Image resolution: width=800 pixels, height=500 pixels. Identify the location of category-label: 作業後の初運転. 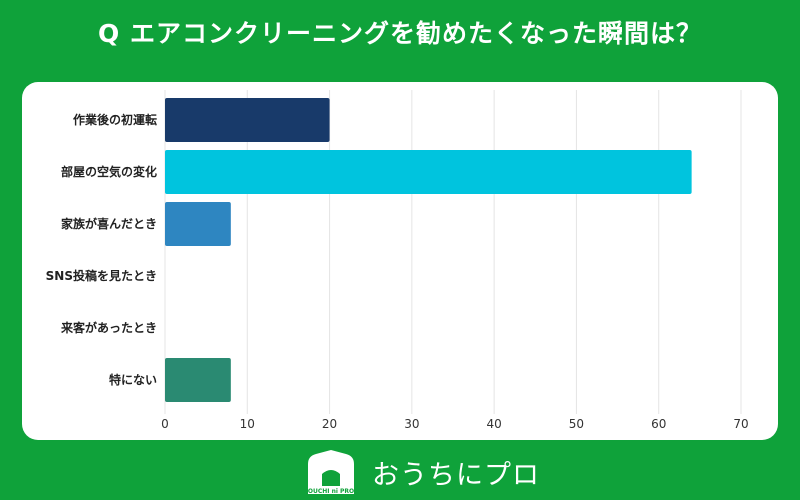
(115, 119).